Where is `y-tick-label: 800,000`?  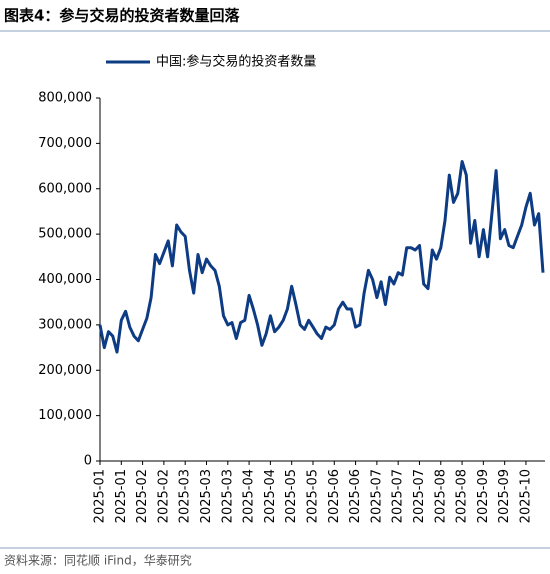
y-tick-label: 800,000 is located at coordinates (65, 98).